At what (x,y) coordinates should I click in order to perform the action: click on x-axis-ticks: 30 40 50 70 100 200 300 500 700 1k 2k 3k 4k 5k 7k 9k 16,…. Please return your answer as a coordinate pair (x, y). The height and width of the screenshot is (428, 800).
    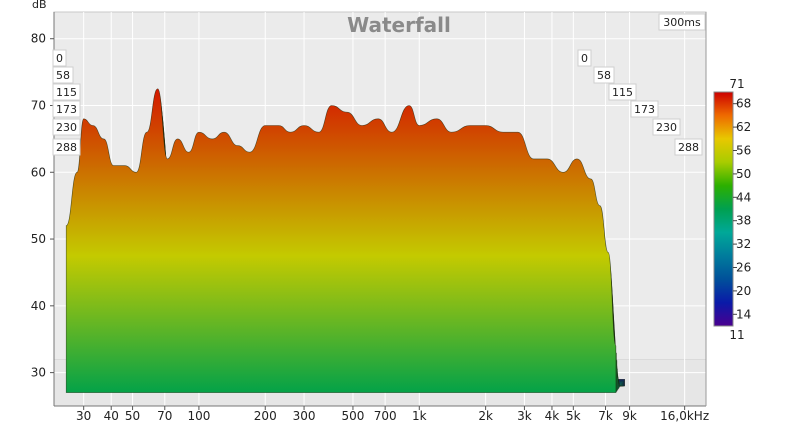
    Looking at the image, I should click on (392, 414).